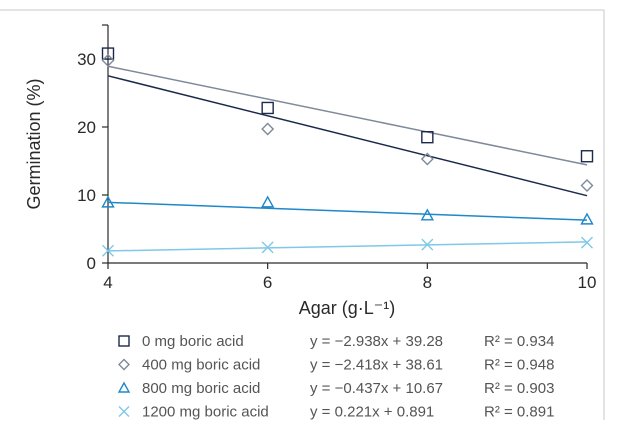 The height and width of the screenshot is (435, 617). Describe the element at coordinates (86, 195) in the screenshot. I see `y-tick-label: 10` at that location.